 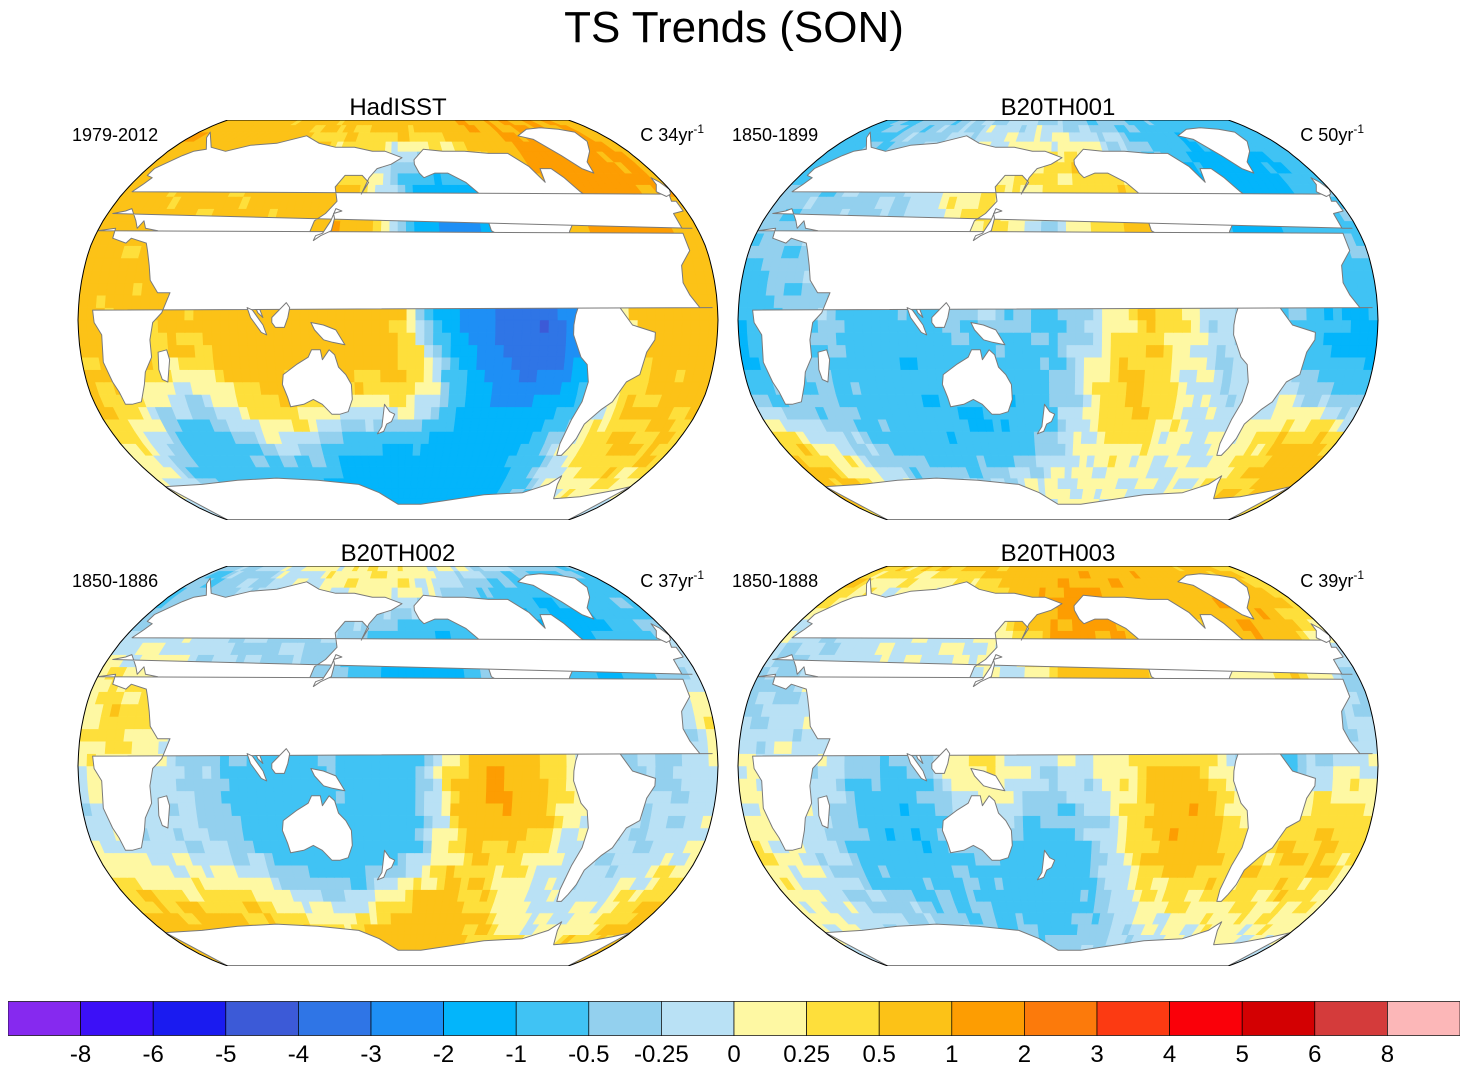 I want to click on units-prefix: C, so click(x=647, y=135).